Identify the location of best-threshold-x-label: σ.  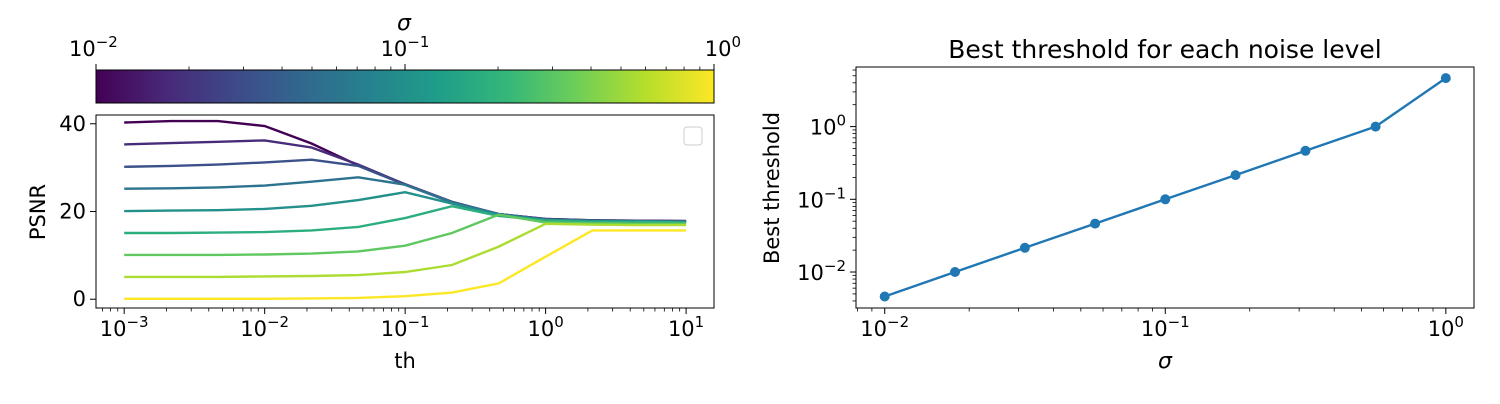
(1165, 361).